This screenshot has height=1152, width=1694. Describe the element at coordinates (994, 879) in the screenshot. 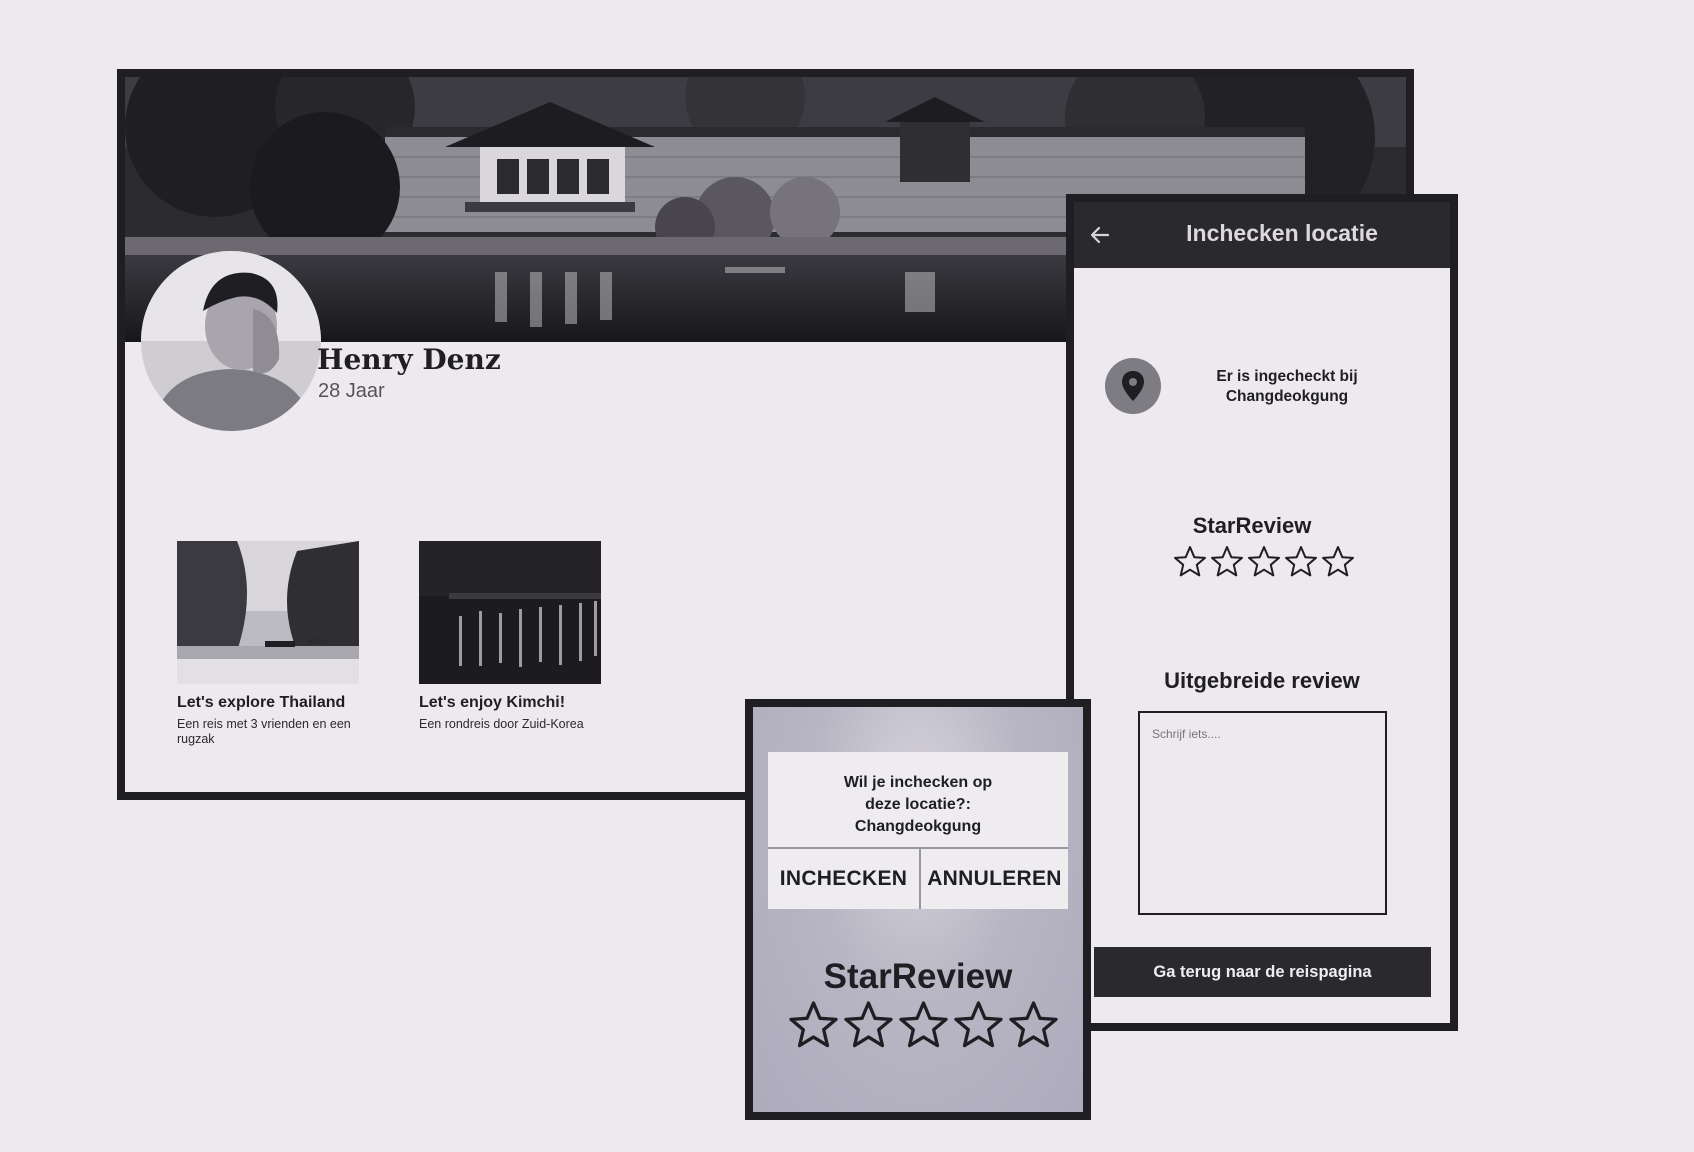

I see `cancel-button: ANNULEREN` at that location.